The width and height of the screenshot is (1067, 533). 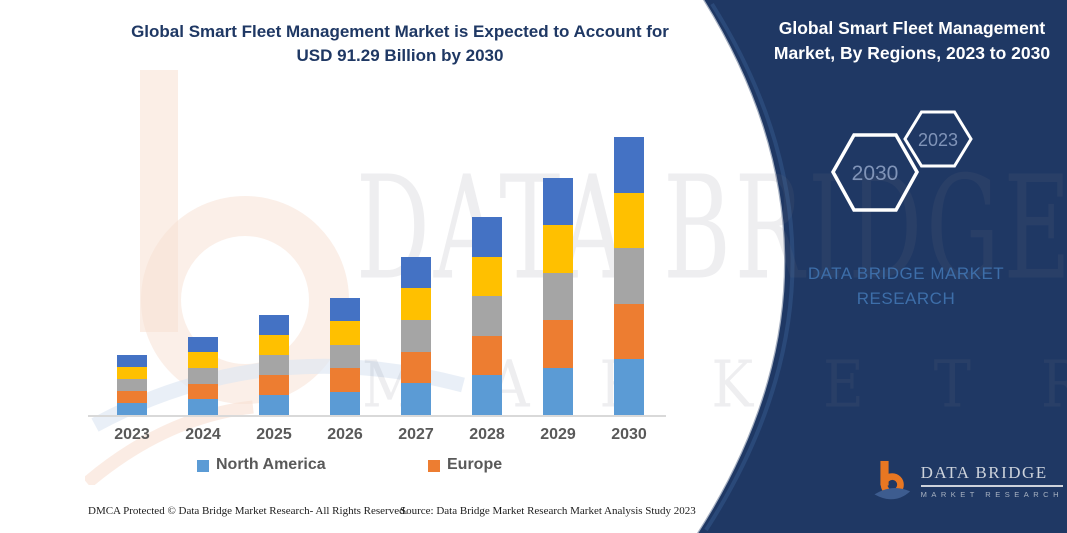 I want to click on databridge-logo: DATA BRIDGE MARKET RESEARCH, so click(x=968, y=481).